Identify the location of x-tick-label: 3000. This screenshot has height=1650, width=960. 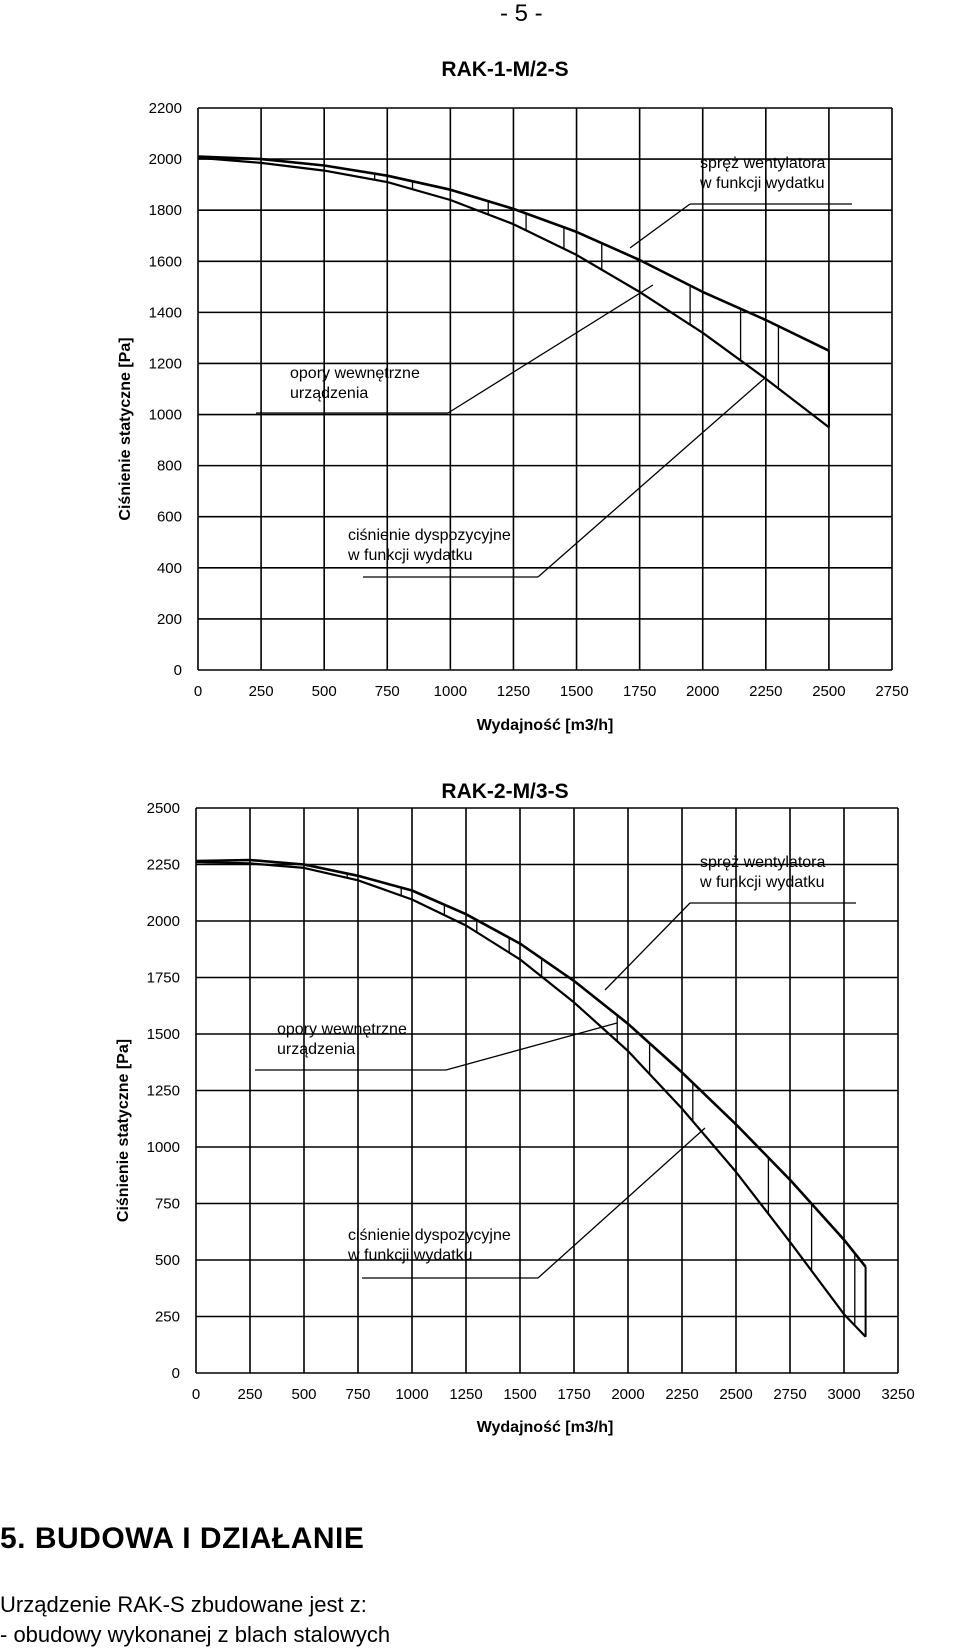
(843, 1394).